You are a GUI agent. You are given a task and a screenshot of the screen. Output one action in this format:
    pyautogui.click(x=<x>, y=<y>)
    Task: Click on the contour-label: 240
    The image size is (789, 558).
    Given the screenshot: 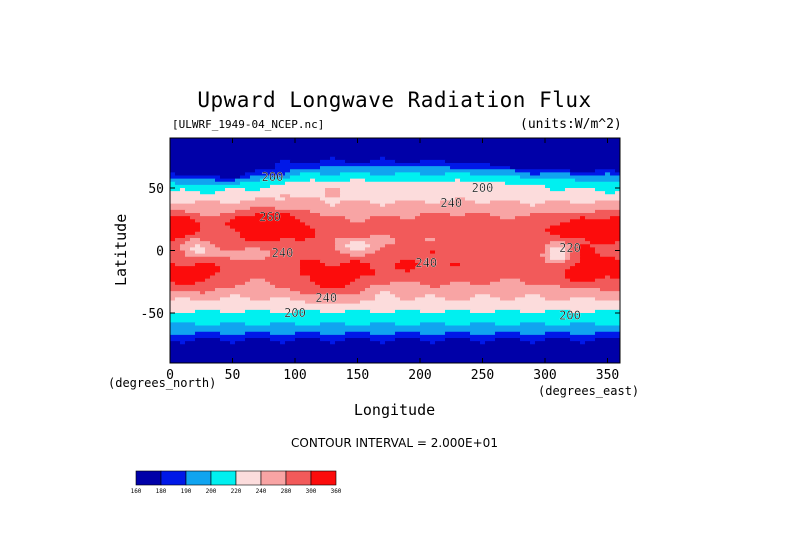 What is the action you would take?
    pyautogui.click(x=283, y=253)
    